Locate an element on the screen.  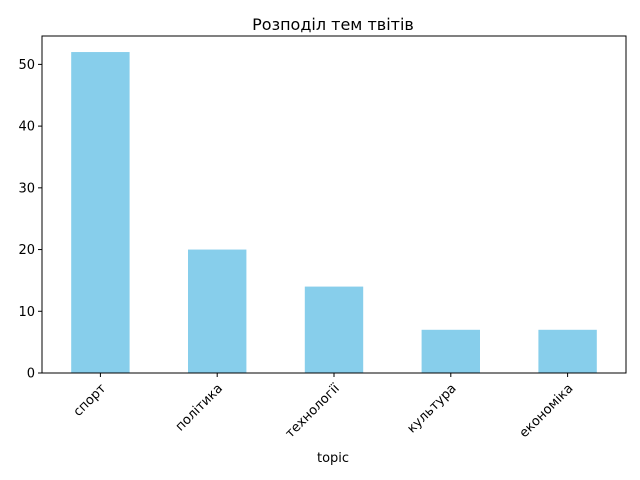
x-tick-label-5: економіка is located at coordinates (547, 411).